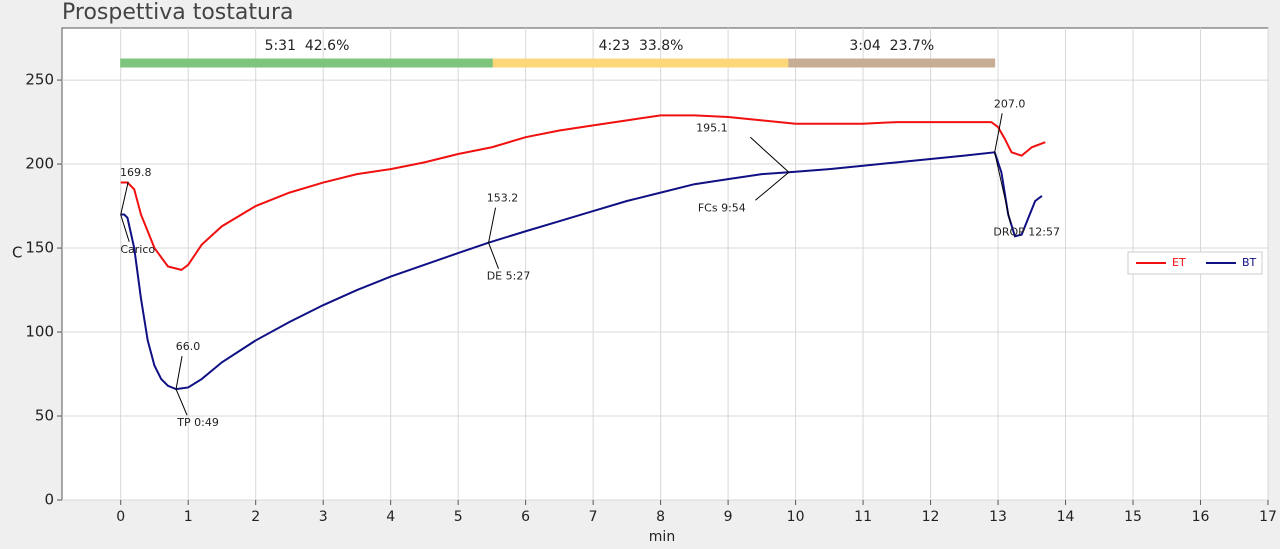  What do you see at coordinates (1268, 517) in the screenshot?
I see `x-tick-label: 17` at bounding box center [1268, 517].